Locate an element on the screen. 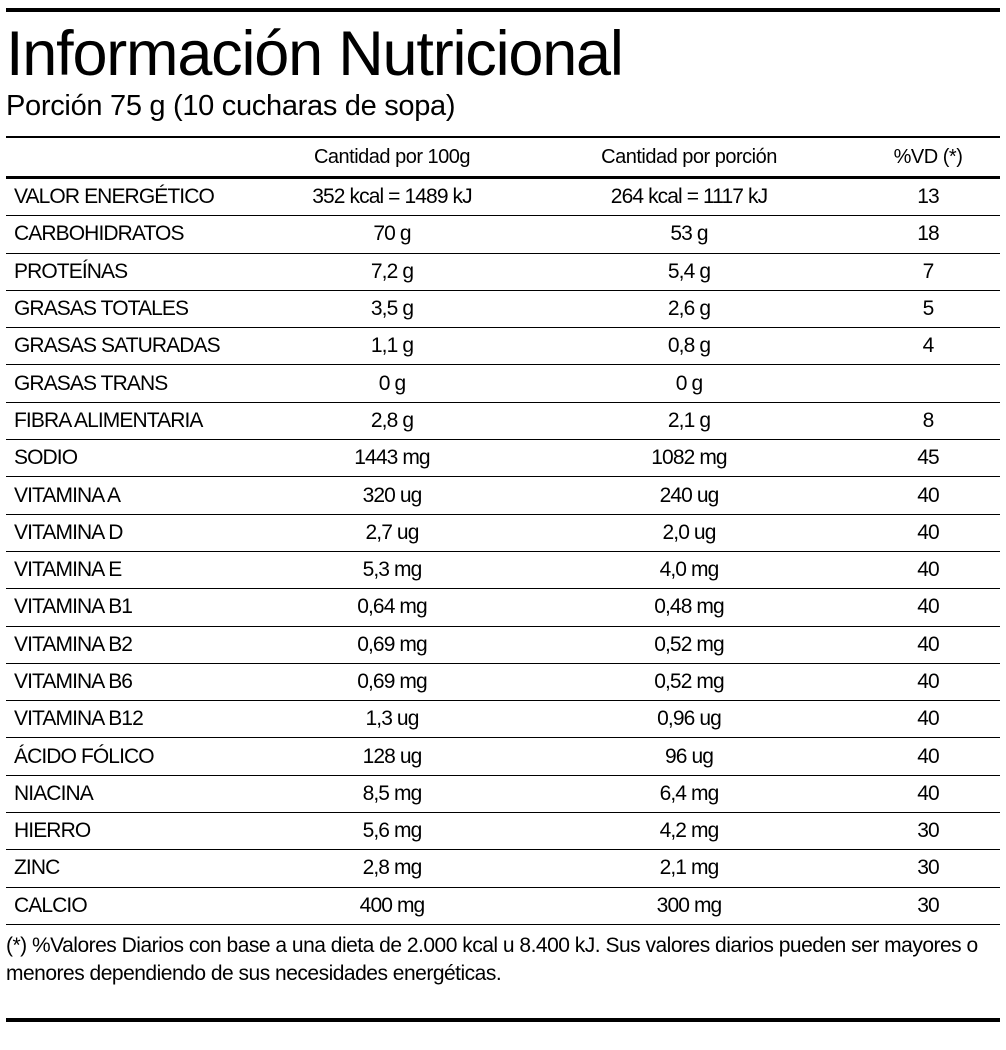 The image size is (1006, 1050). amount-per-serving: 53 g is located at coordinates (689, 234).